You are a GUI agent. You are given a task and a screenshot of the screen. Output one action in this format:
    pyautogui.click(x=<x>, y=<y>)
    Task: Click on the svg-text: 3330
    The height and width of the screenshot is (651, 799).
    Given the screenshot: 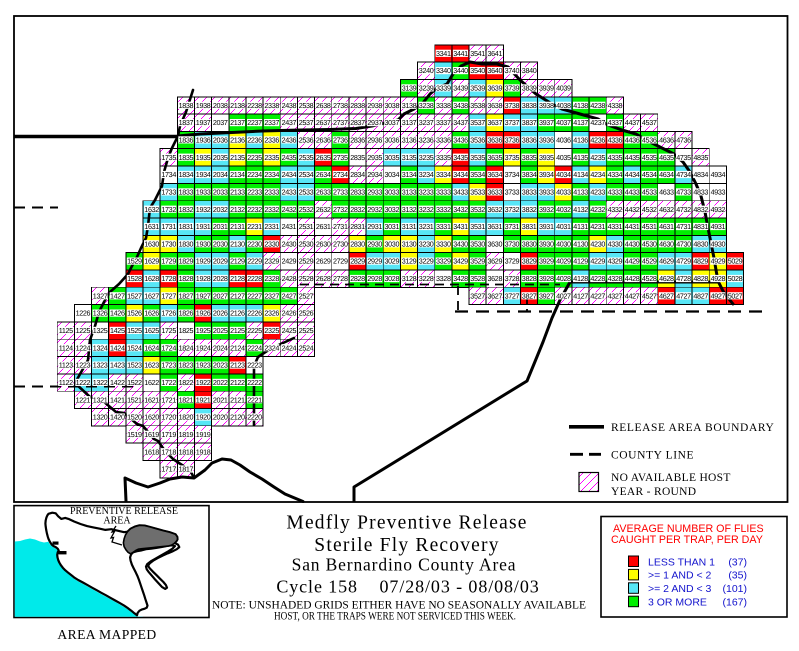 What is the action you would take?
    pyautogui.click(x=443, y=243)
    